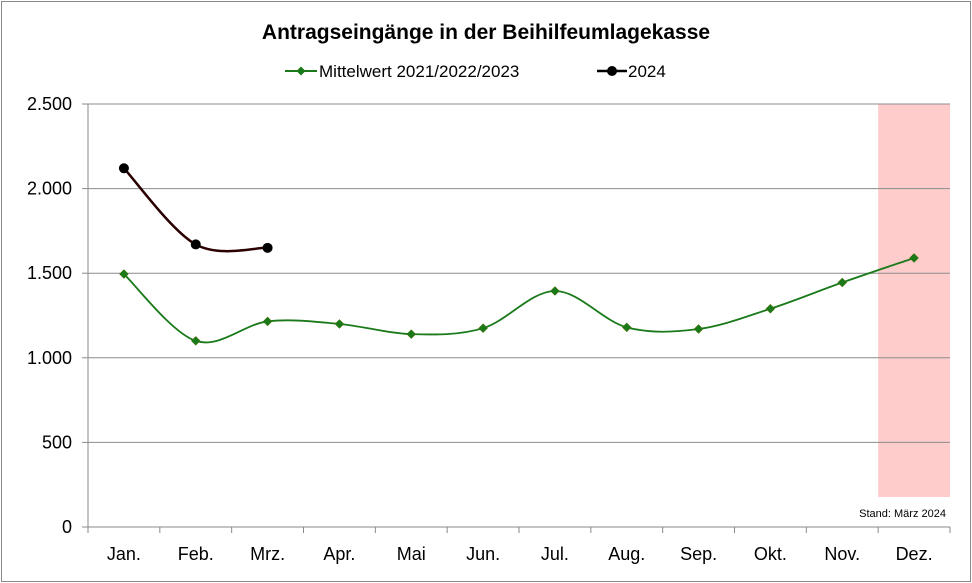  I want to click on x-tick-label: Sep., so click(698, 554).